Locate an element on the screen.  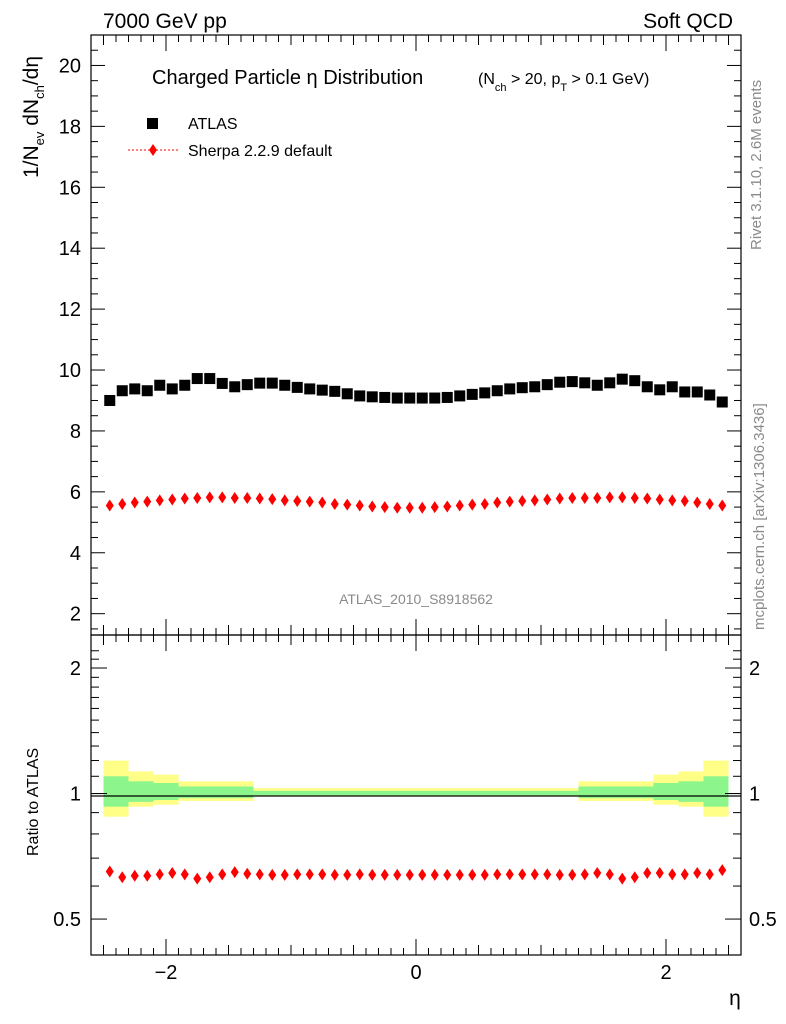
main-y-tick-label: 2 is located at coordinates (75, 615).